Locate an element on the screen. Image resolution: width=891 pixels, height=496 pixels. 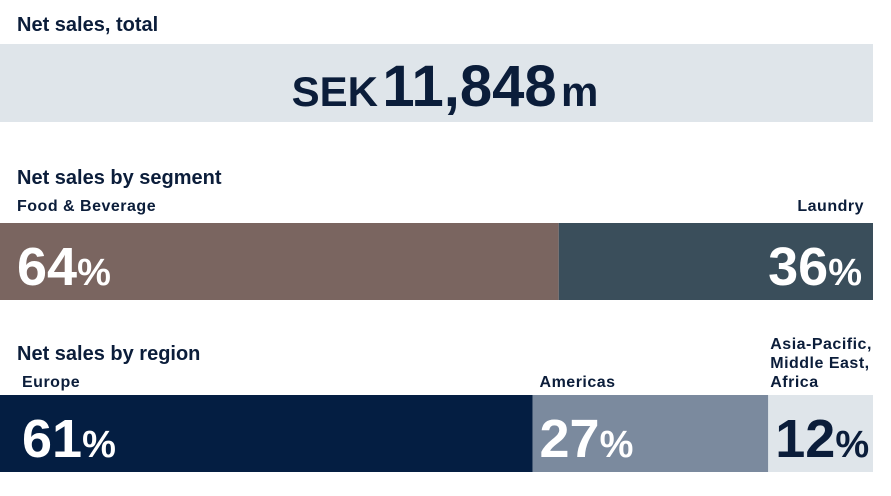
value-label: 64% is located at coordinates (64, 267).